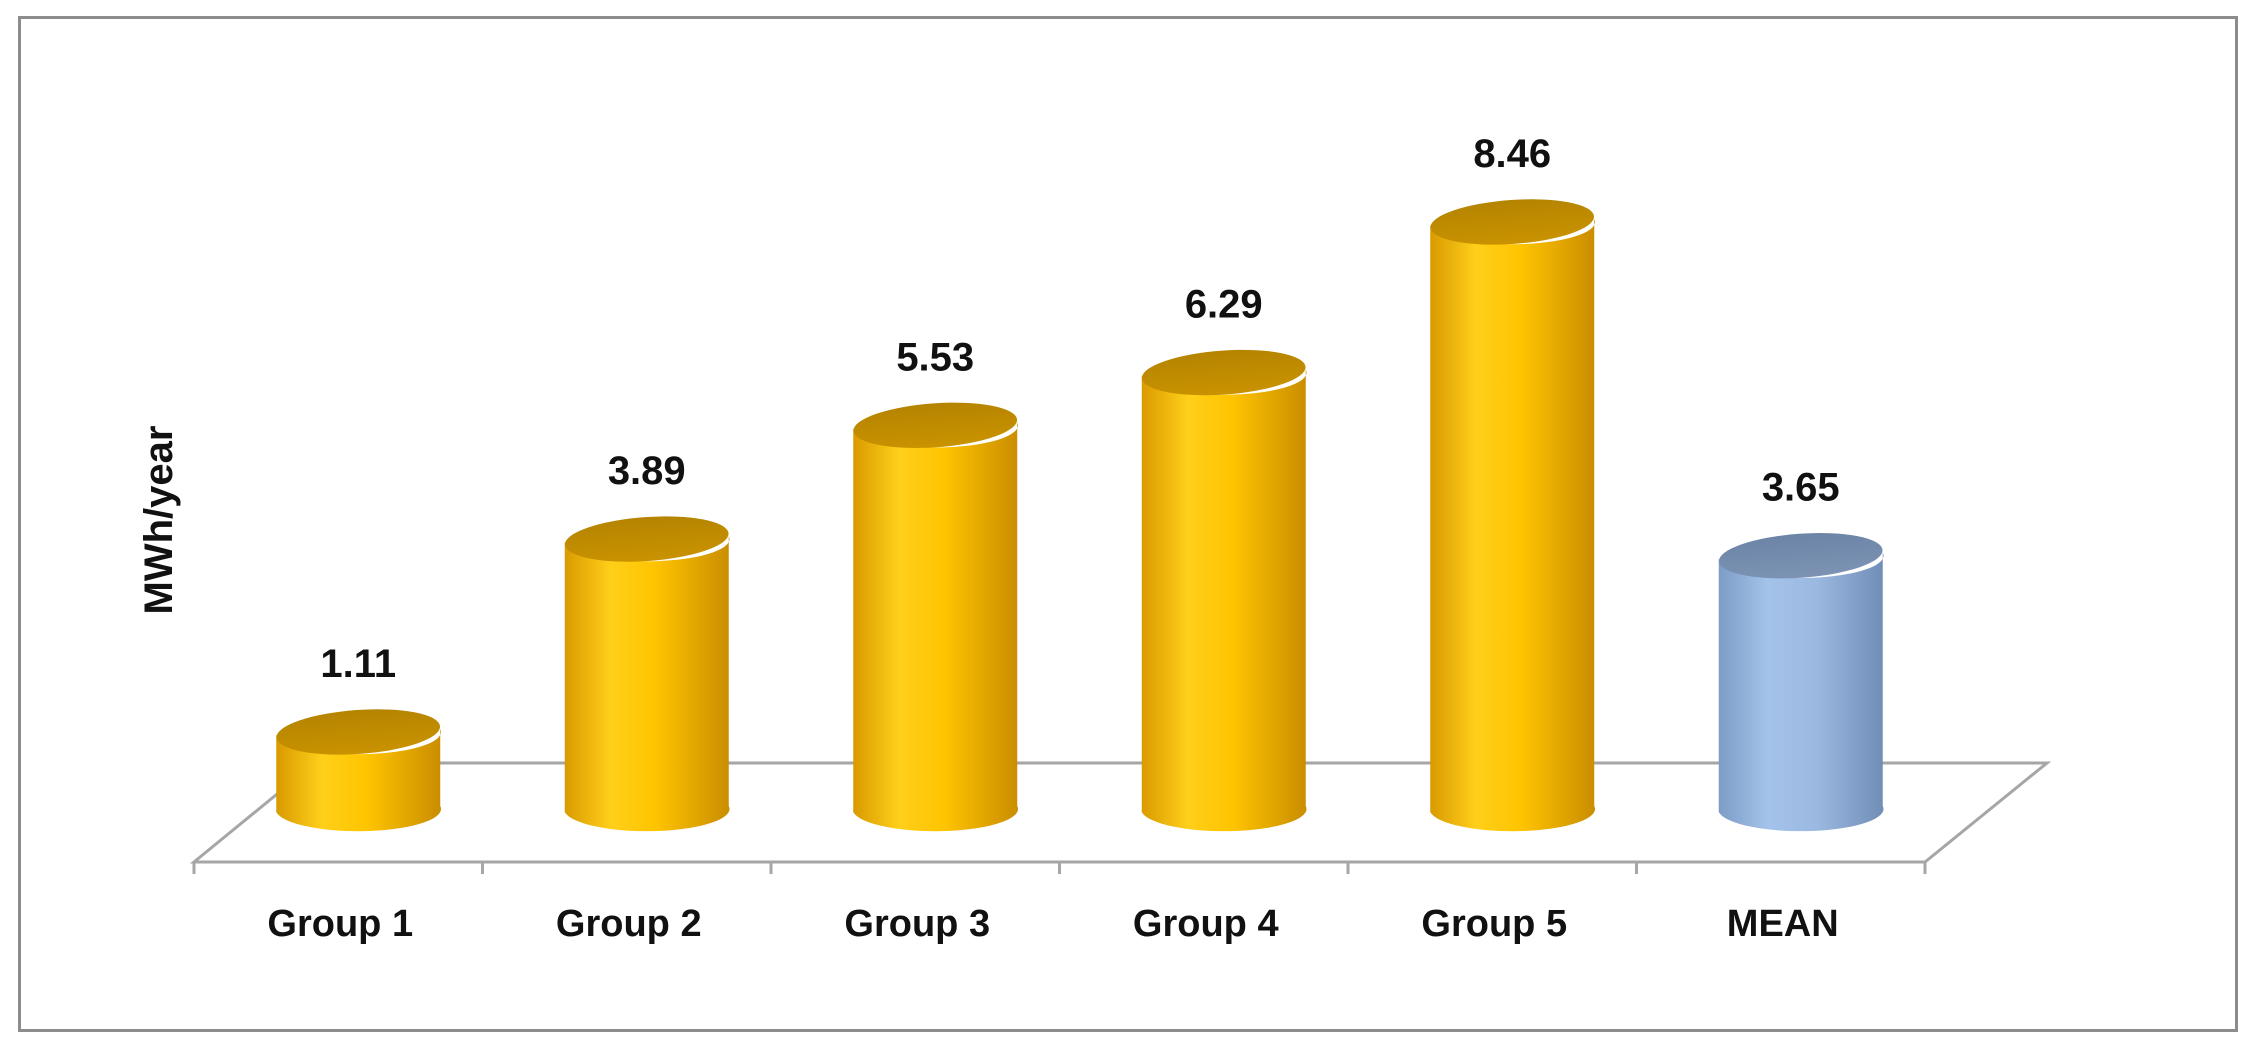  Describe the element at coordinates (1052, 924) in the screenshot. I see `category-labels-group: Group 1 Group 2 Group 3 Group 4 Group 5 MEAN` at that location.